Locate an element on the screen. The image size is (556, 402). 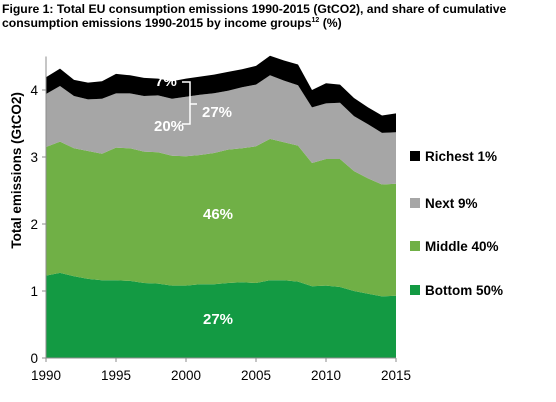
share-label-middle-40: 46% is located at coordinates (218, 214).